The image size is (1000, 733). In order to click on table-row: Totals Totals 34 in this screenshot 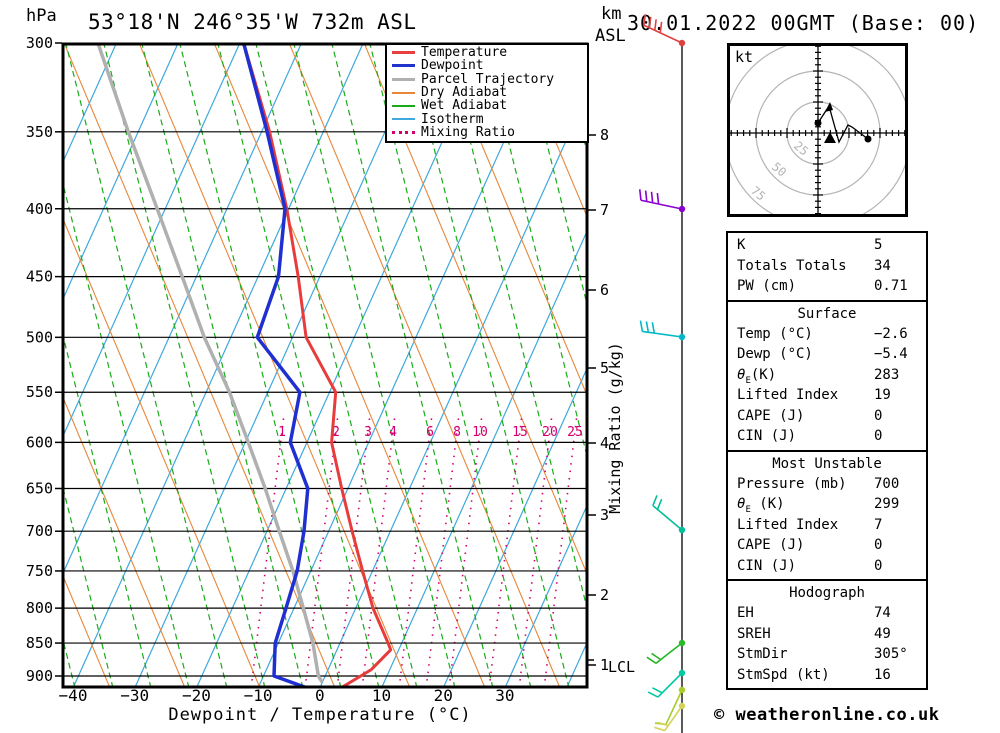, I will do `click(827, 266)`.